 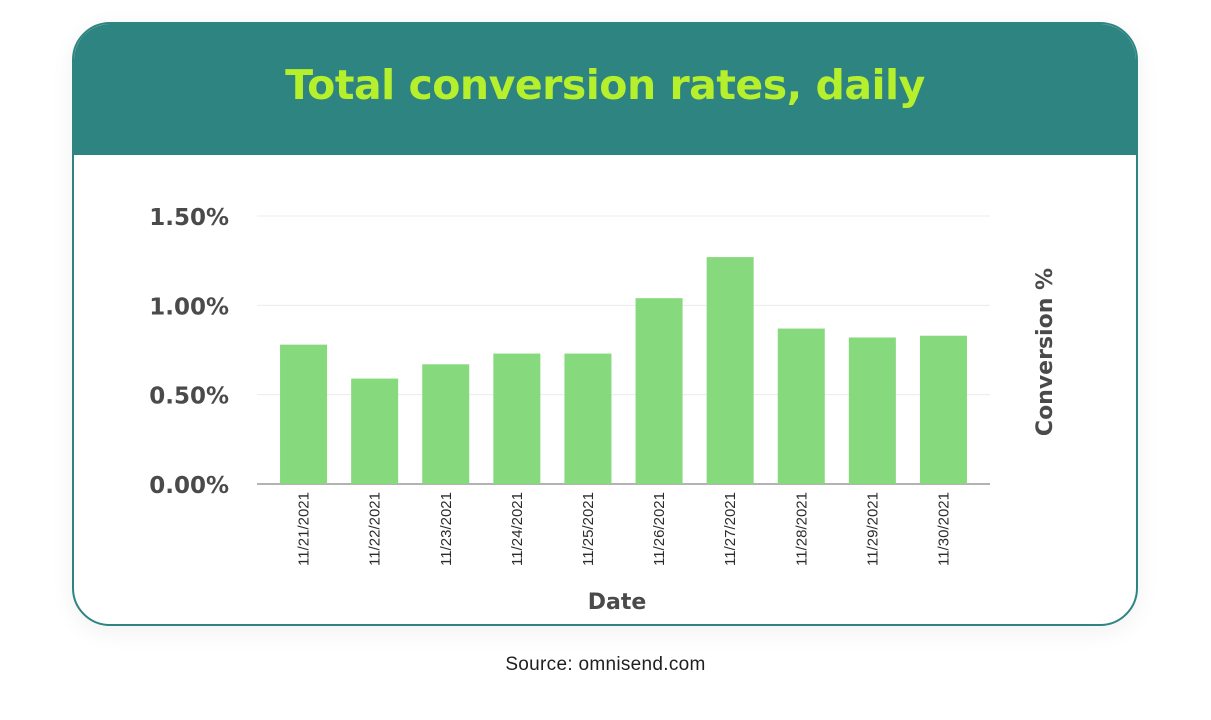 I want to click on source-note: Source: omnisend.com, so click(x=605, y=664).